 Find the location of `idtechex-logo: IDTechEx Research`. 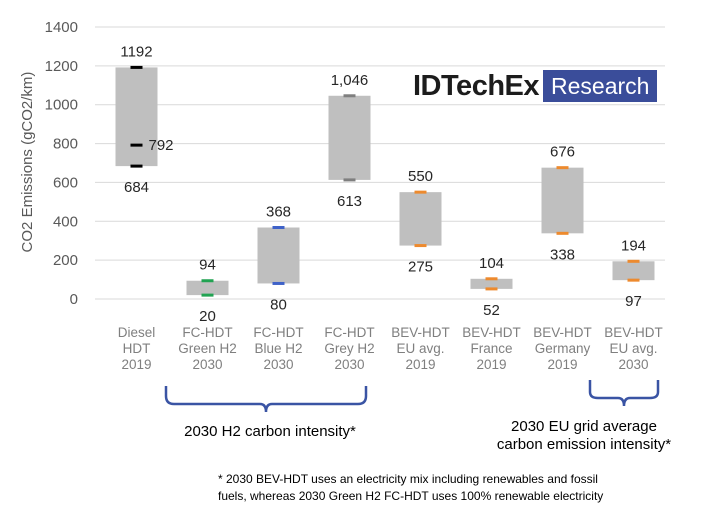

idtechex-logo: IDTechEx Research is located at coordinates (535, 86).